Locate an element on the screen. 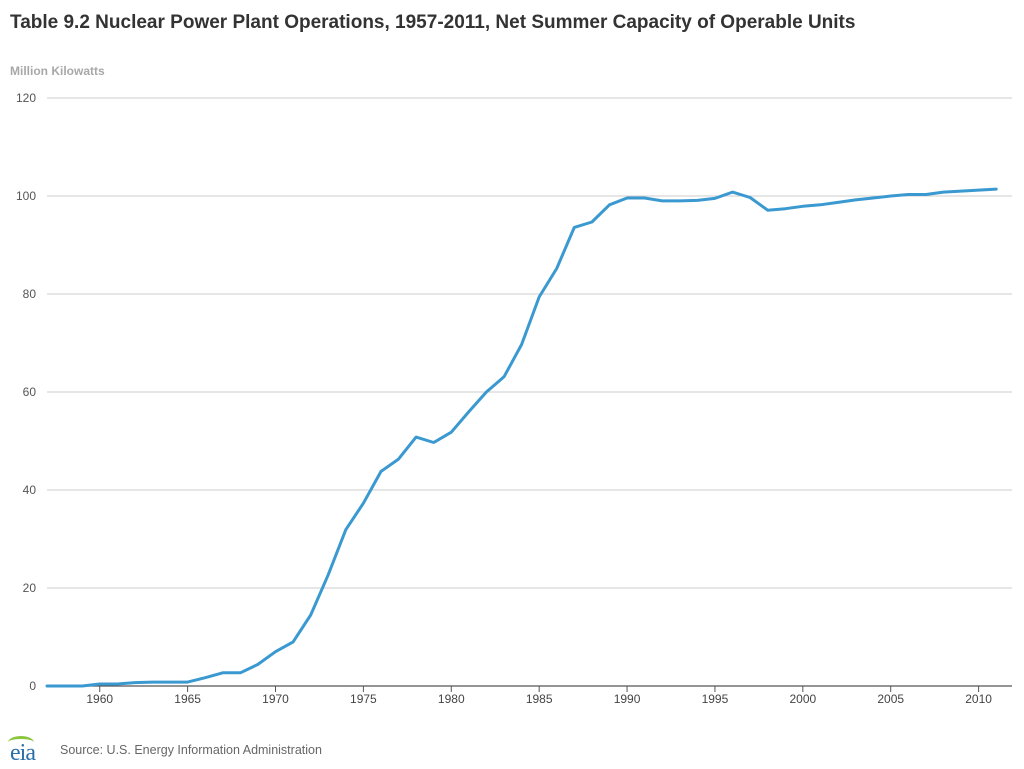  y-tick-label: 120 is located at coordinates (26, 98).